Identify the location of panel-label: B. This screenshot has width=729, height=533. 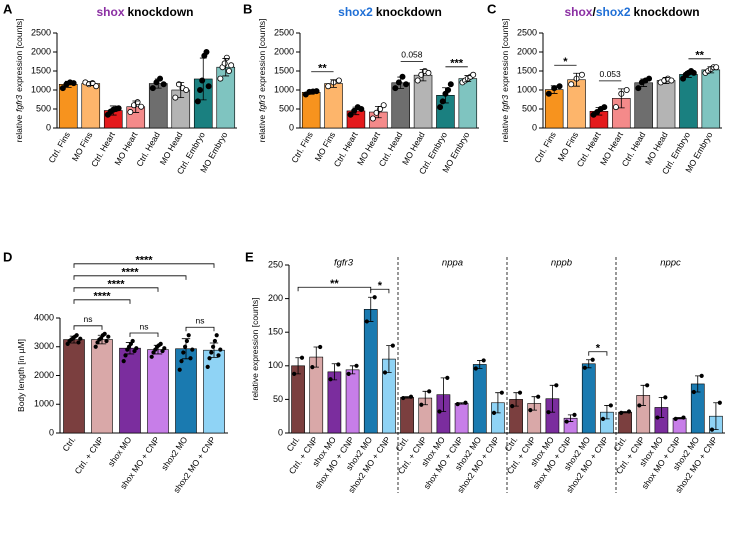
(247, 8).